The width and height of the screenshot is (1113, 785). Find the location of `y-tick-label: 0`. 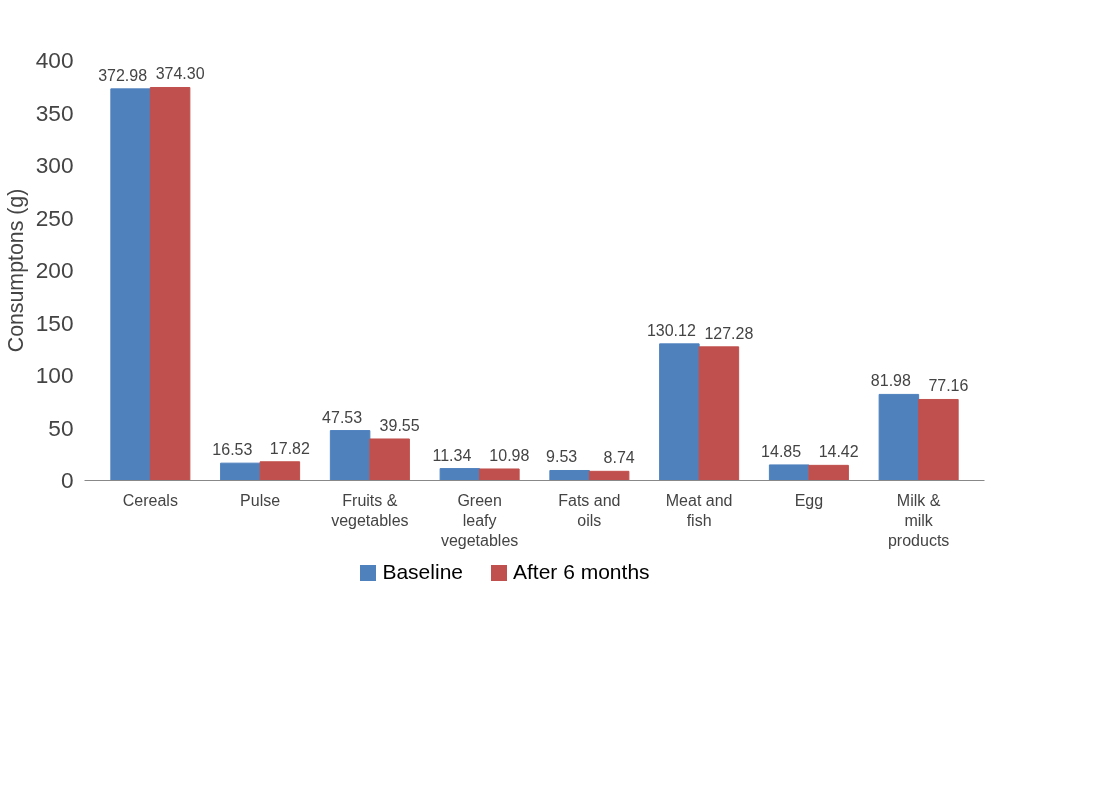

y-tick-label: 0 is located at coordinates (67, 480).